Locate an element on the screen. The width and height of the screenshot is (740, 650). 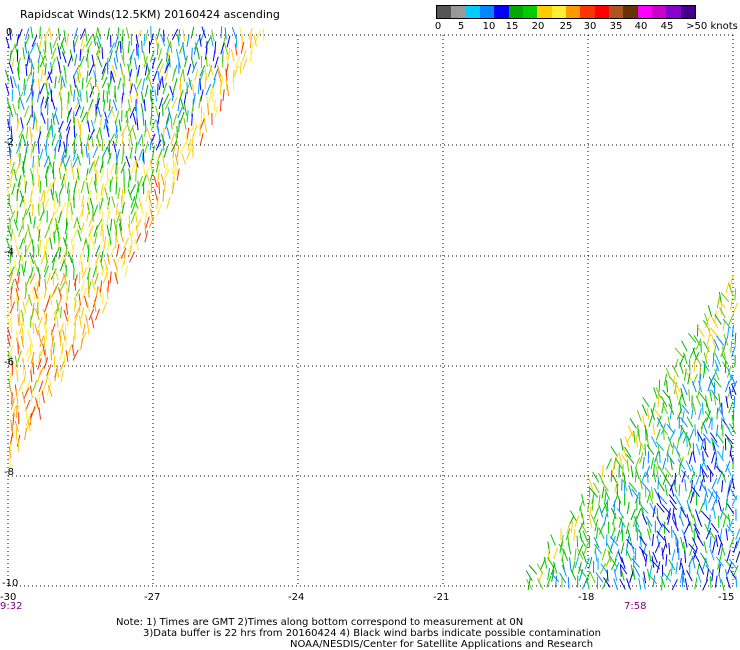
scale-label: 0 is located at coordinates (438, 26).